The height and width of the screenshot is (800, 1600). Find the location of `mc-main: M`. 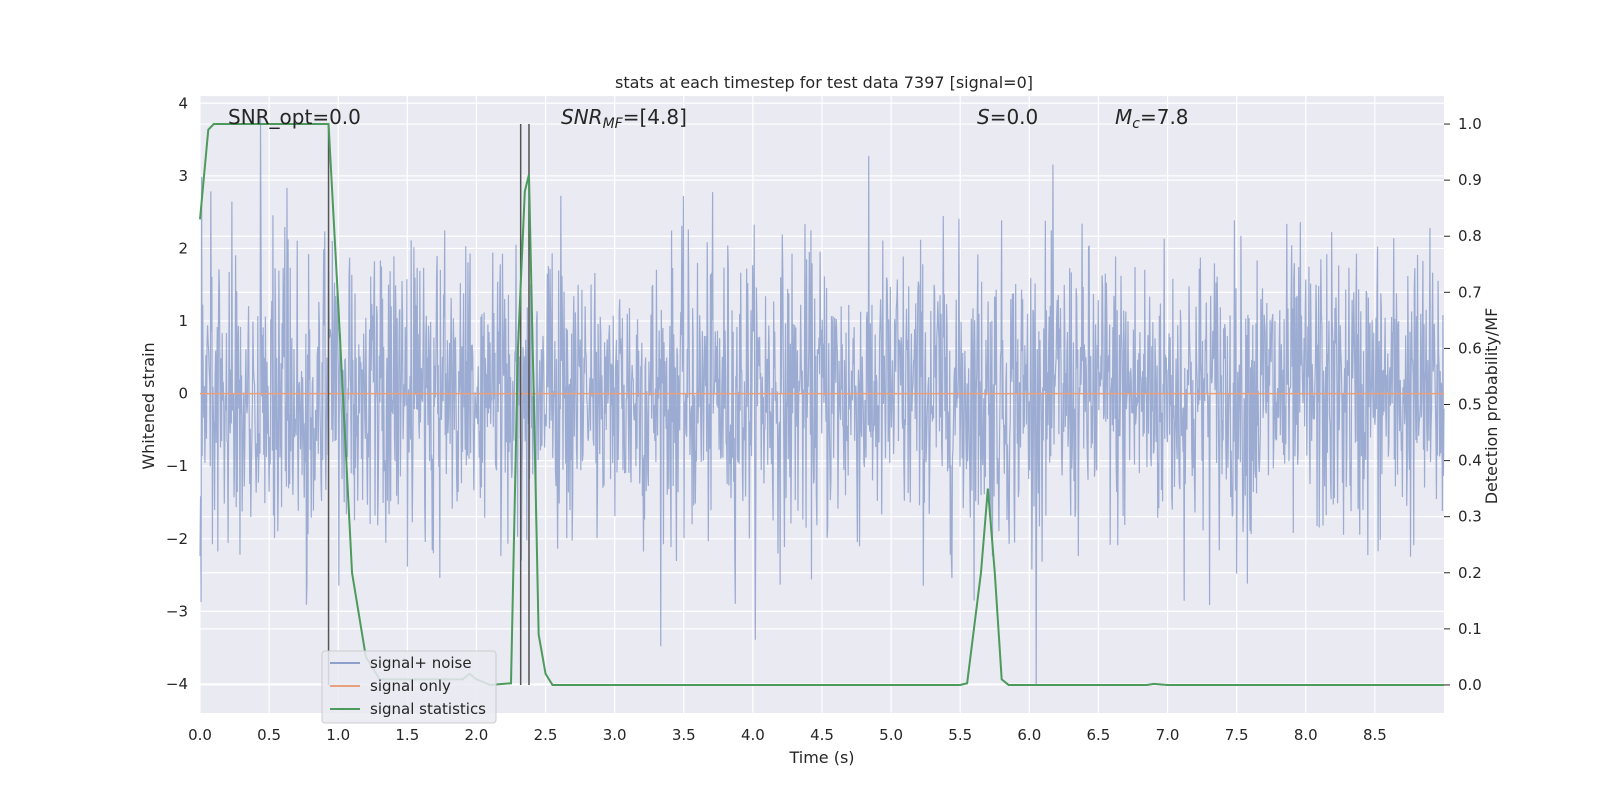

mc-main: M is located at coordinates (1123, 117).